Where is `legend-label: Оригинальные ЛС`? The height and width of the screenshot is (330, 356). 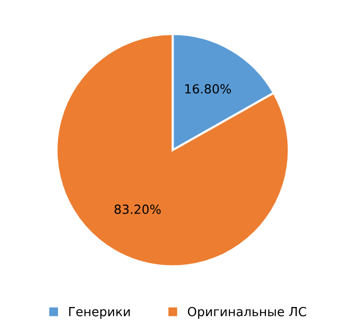
legend-label: Оригинальные ЛС is located at coordinates (247, 312).